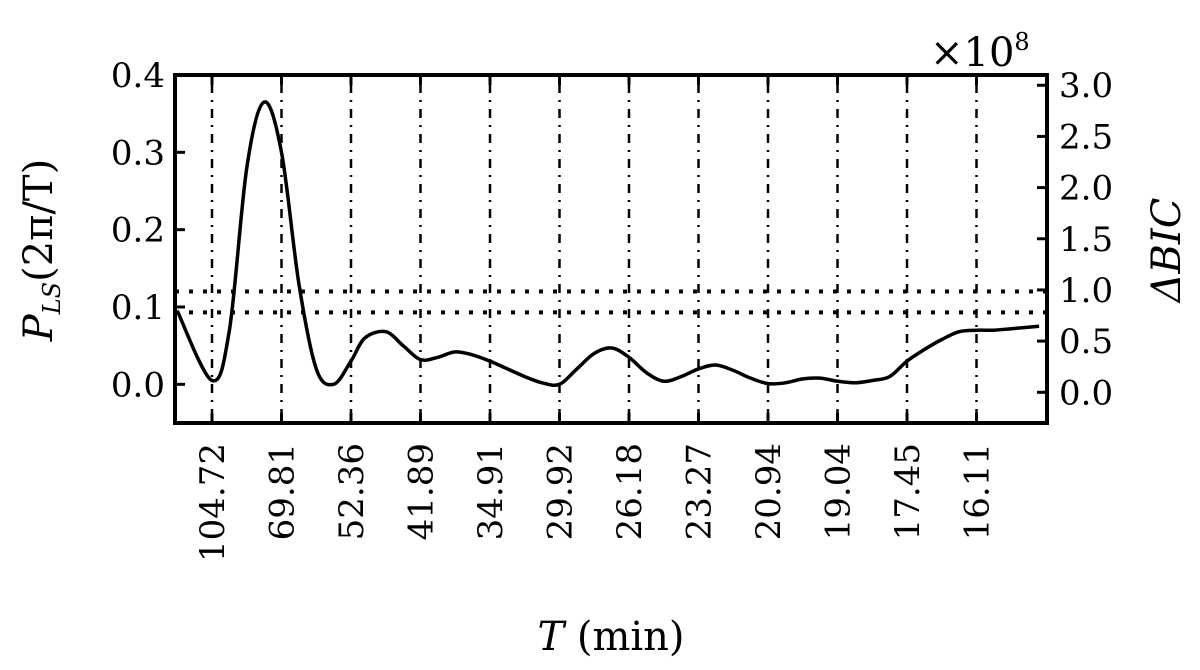 This screenshot has height=670, width=1200. What do you see at coordinates (138, 231) in the screenshot?
I see `y-tick-label-left: 0.2` at bounding box center [138, 231].